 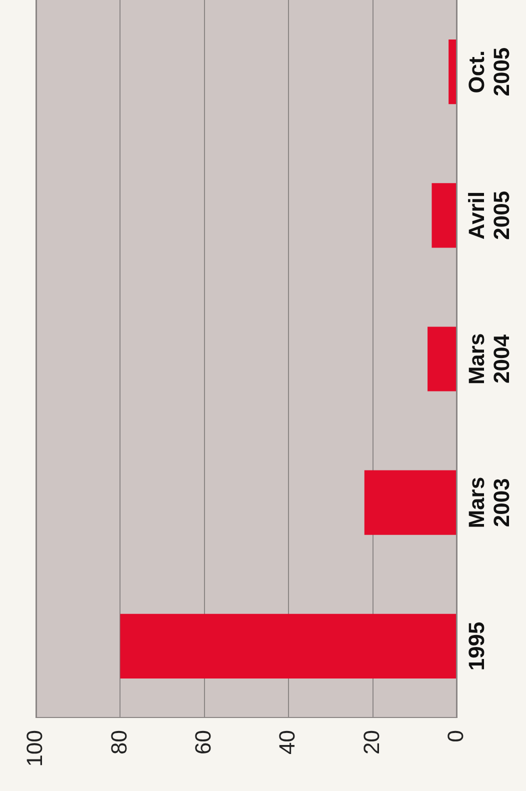 I want to click on x-tick-label: 60, so click(x=203, y=742).